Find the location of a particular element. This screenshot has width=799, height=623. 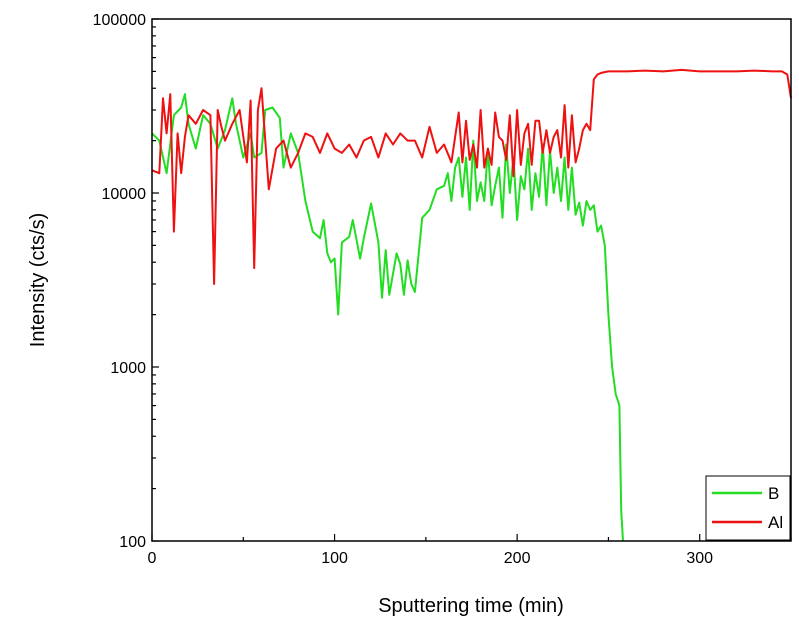

x-tick-label: 300 is located at coordinates (699, 558).